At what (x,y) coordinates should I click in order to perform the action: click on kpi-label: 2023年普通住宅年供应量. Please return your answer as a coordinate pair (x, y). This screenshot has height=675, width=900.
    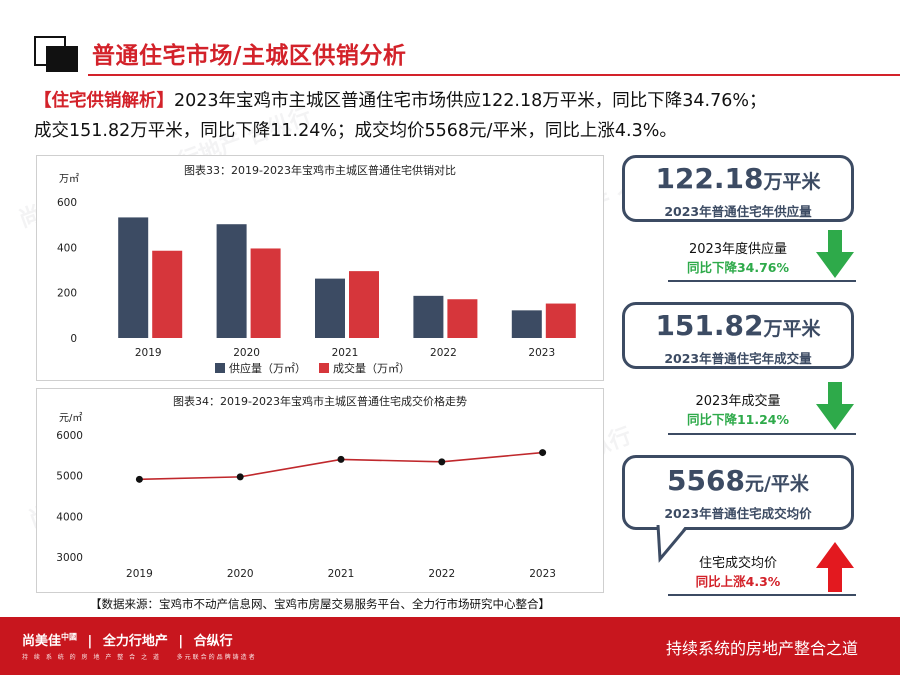
    Looking at the image, I should click on (738, 211).